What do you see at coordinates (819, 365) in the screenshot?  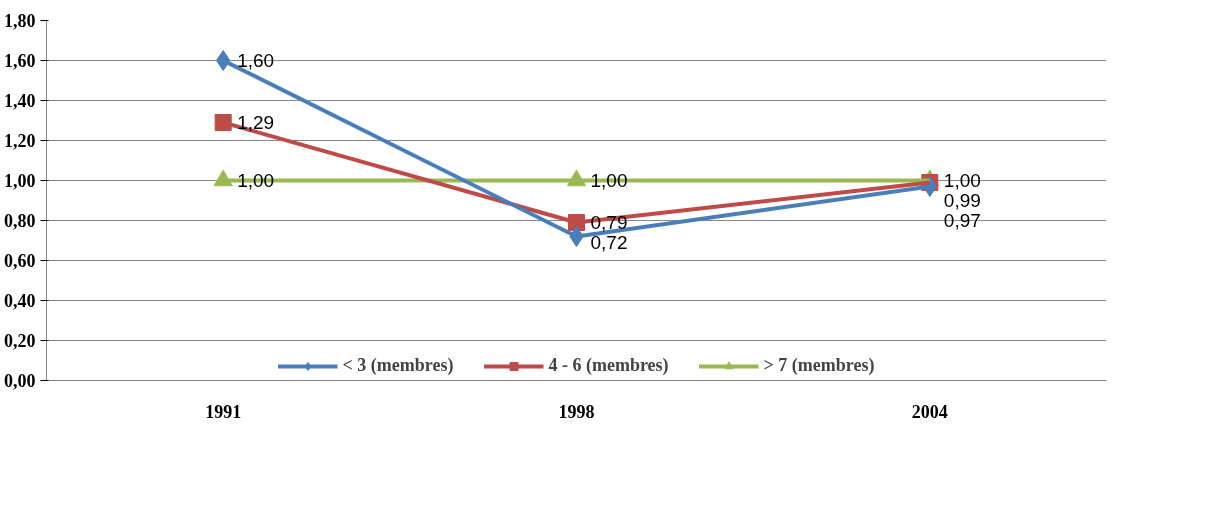 I see `legend-label: > 7 (membres)` at bounding box center [819, 365].